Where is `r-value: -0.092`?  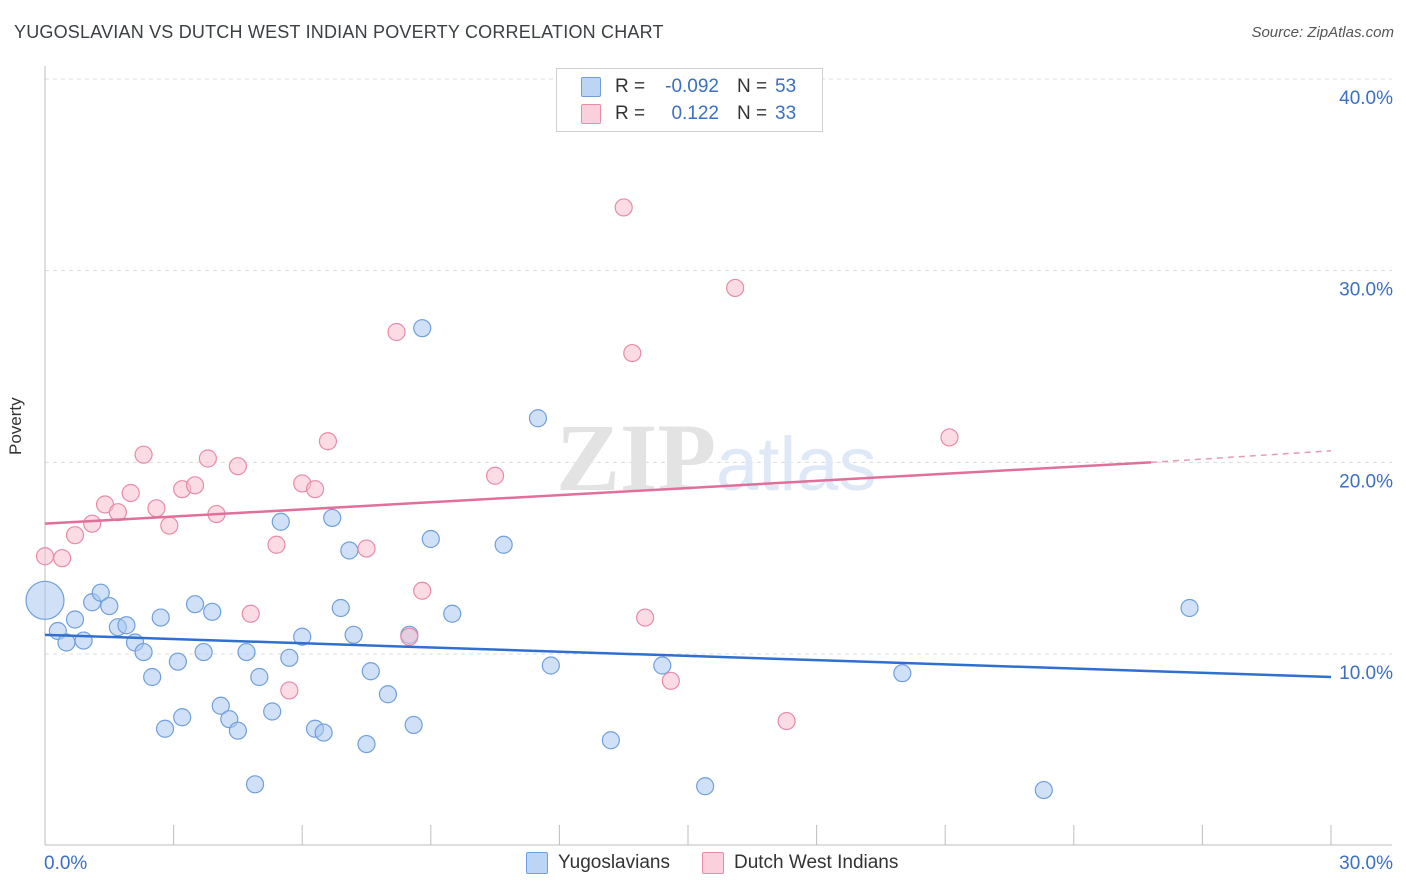 r-value: -0.092 is located at coordinates (692, 86).